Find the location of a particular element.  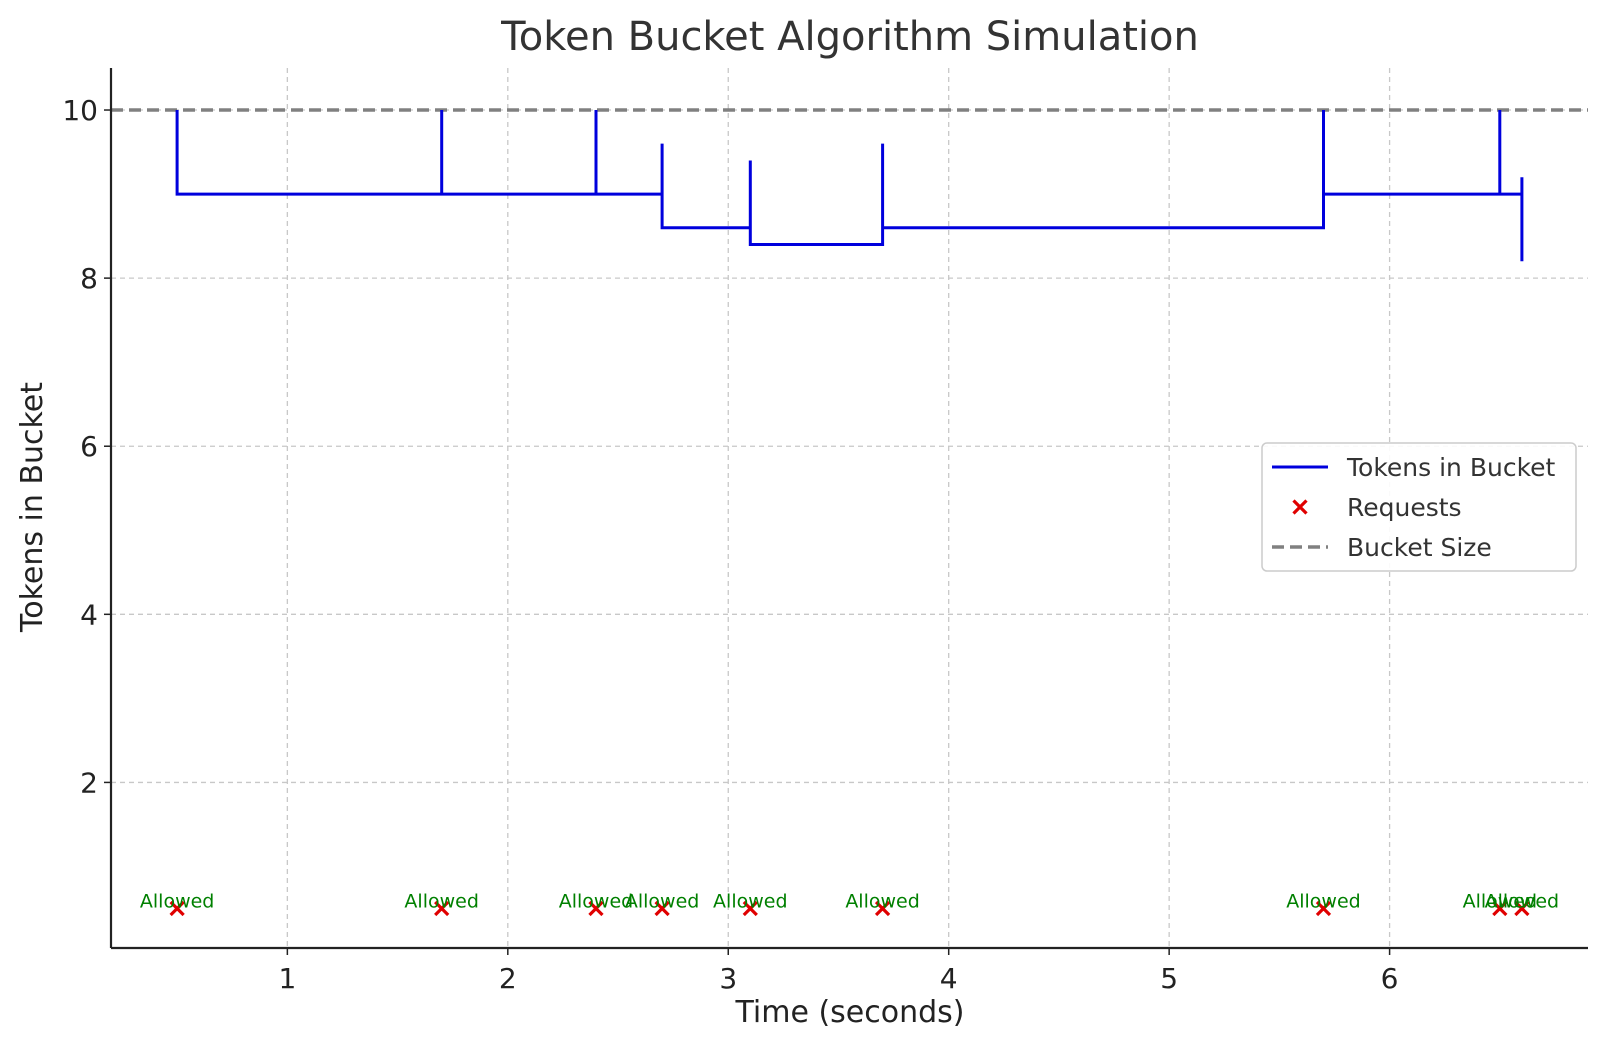

y-tick-label: 8 is located at coordinates (89, 278).